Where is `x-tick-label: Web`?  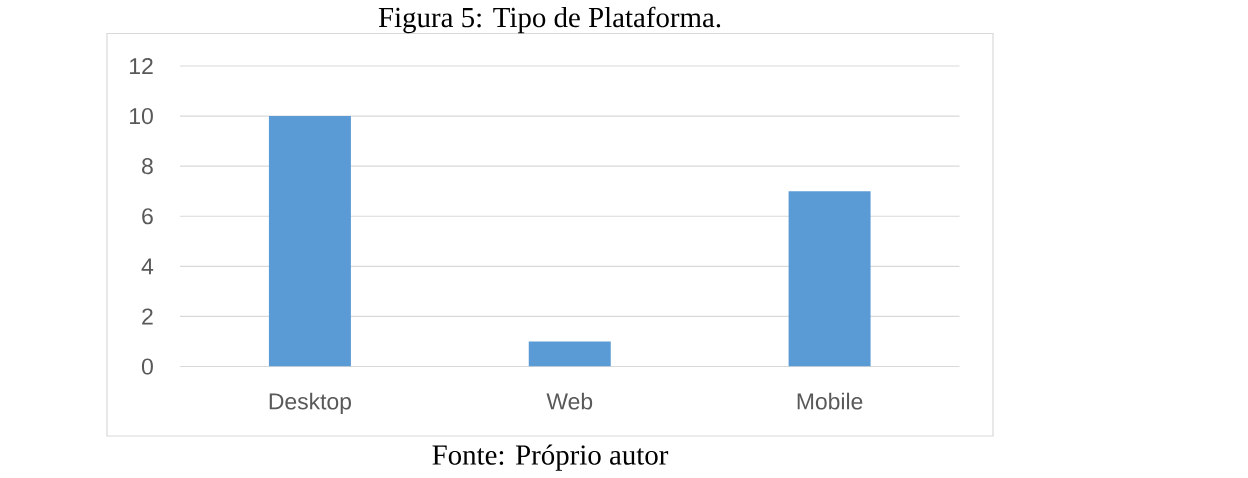
x-tick-label: Web is located at coordinates (569, 401).